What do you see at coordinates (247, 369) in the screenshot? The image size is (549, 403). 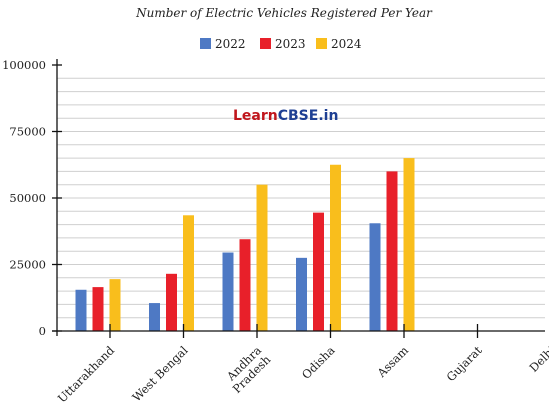 I see `x-tick-label: AndhraPradesh` at bounding box center [247, 369].